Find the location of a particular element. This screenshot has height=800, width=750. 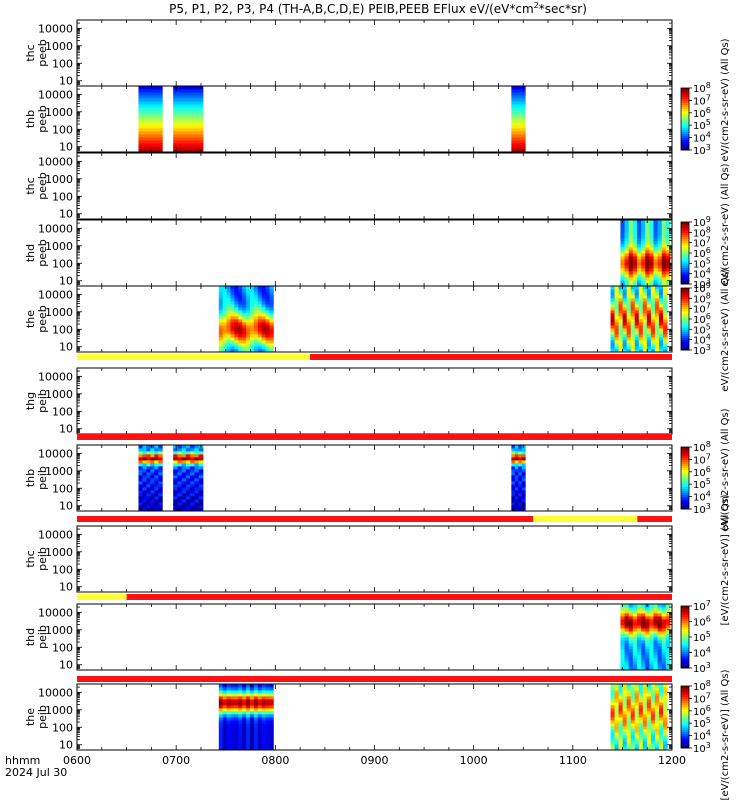

spectrogram-block is located at coordinates (645, 253).